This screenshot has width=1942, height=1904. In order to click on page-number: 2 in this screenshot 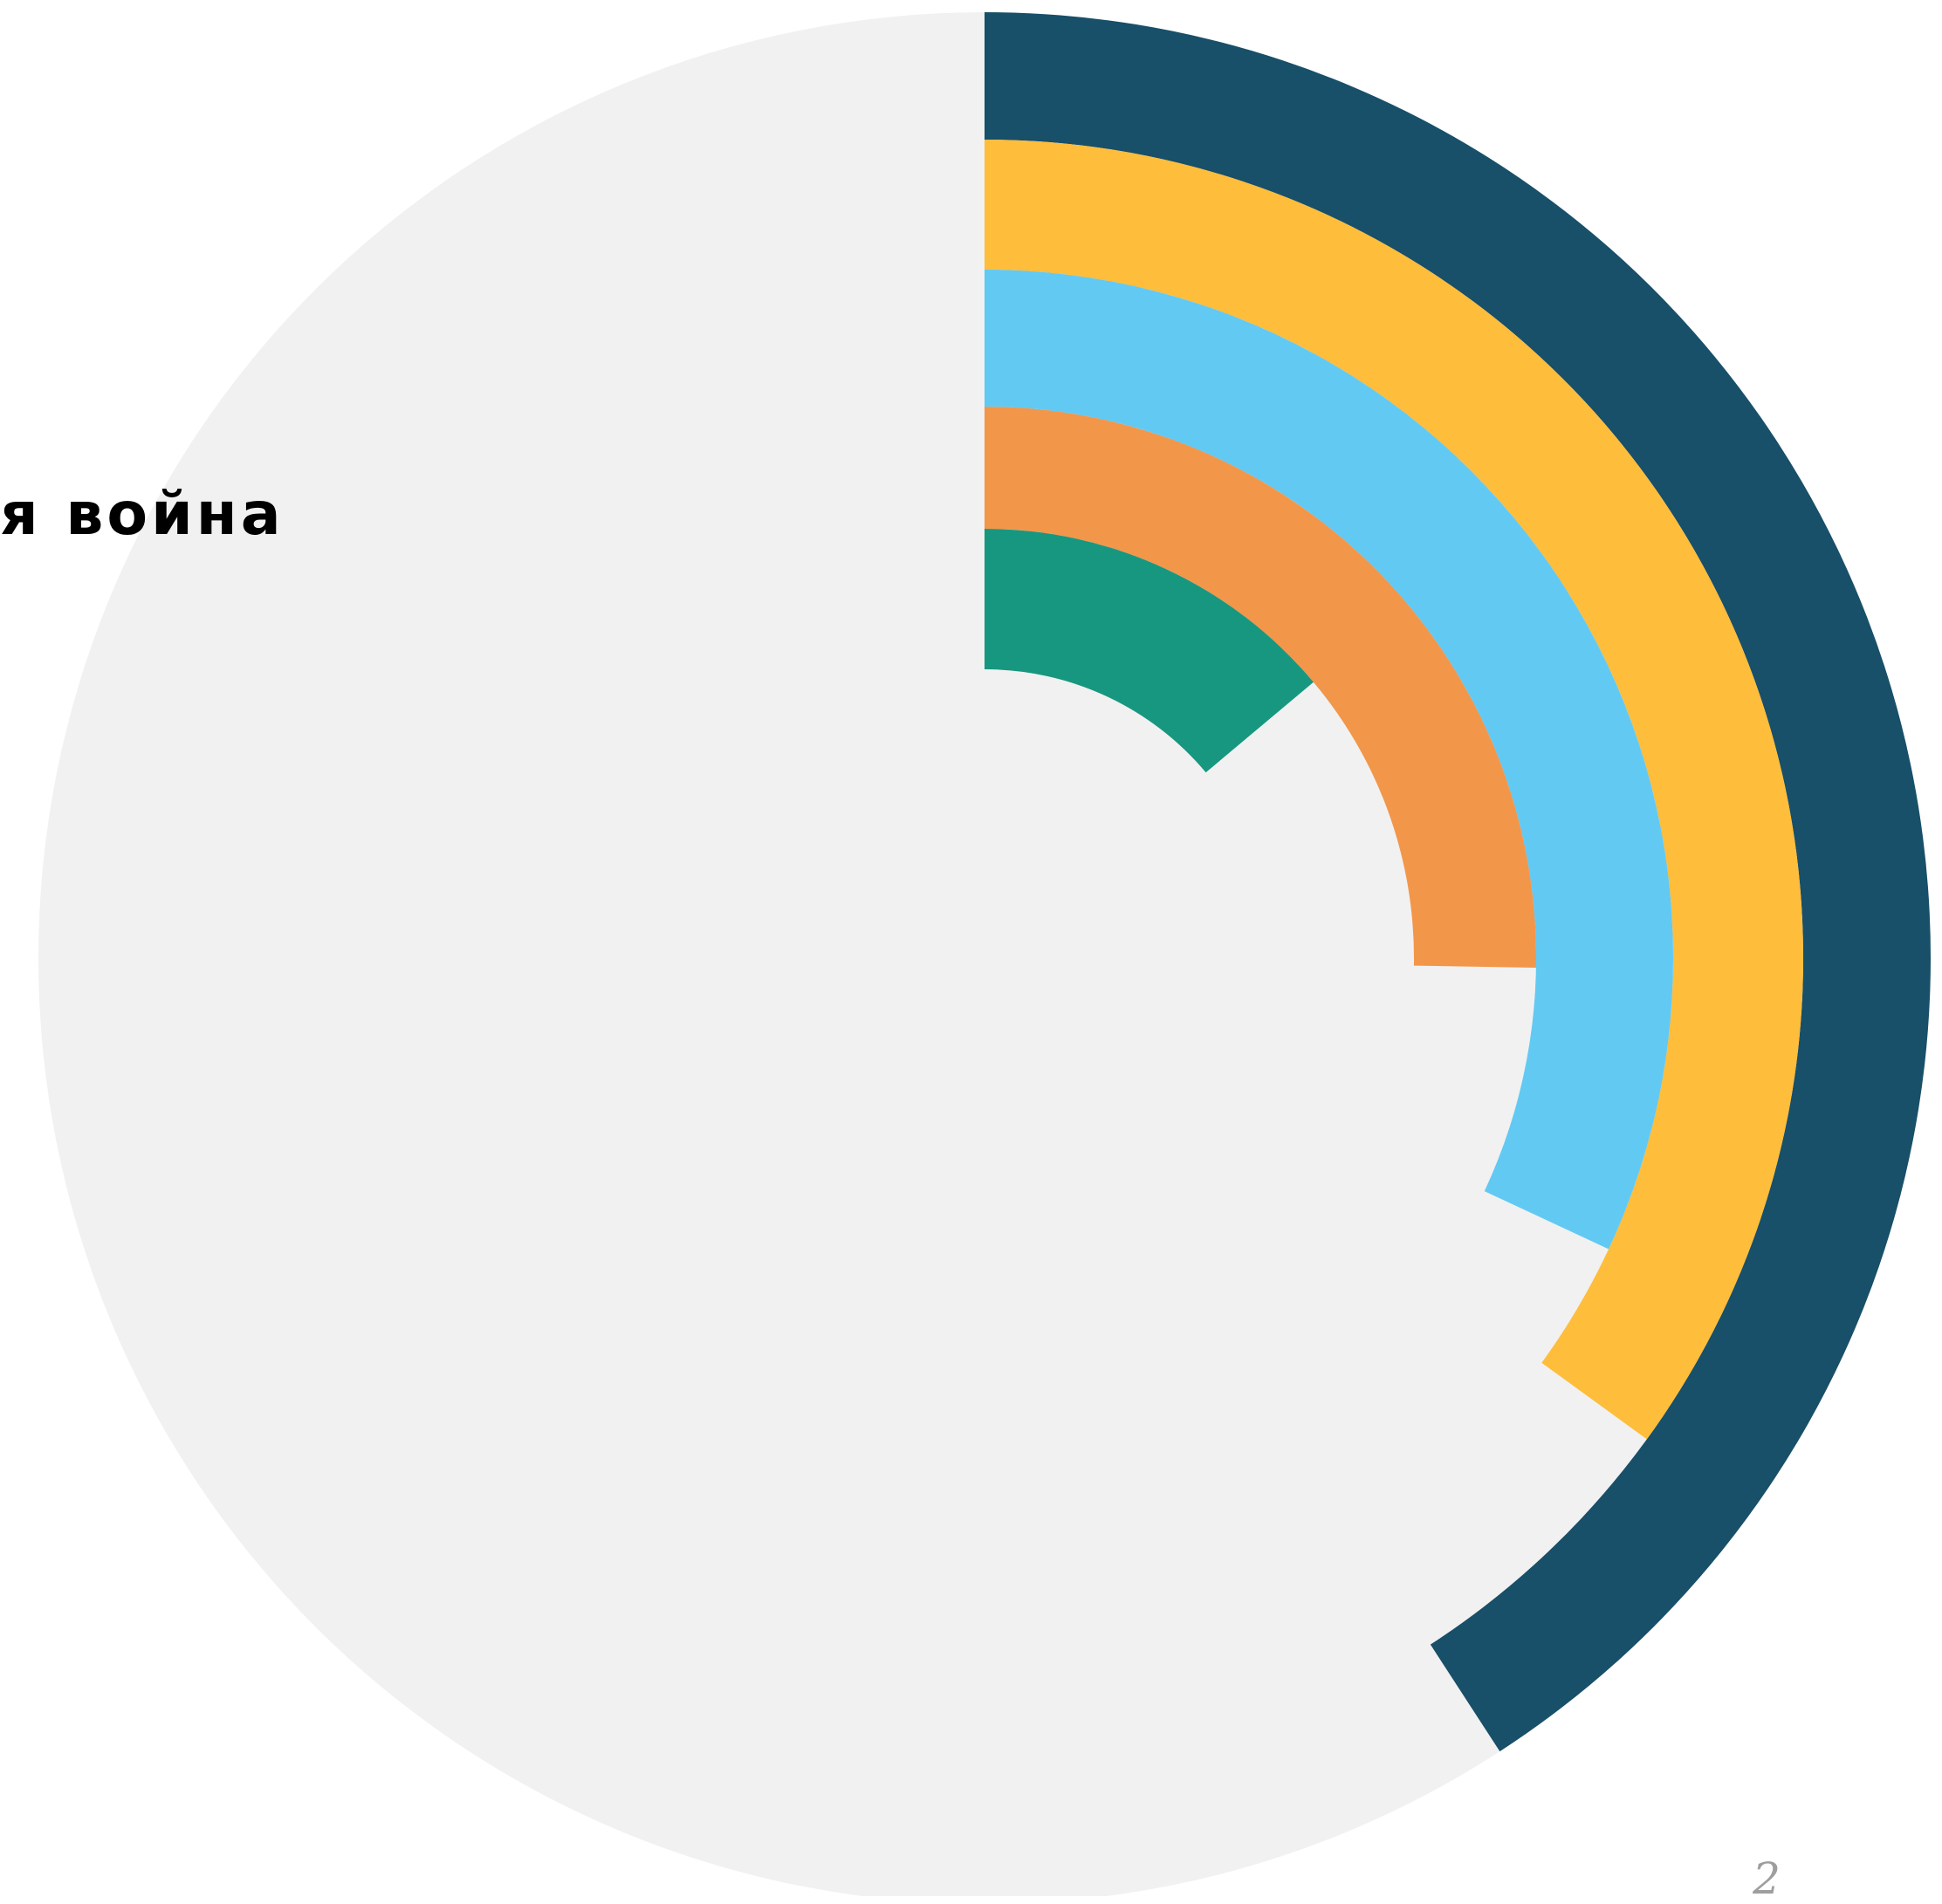, I will do `click(1766, 1879)`.